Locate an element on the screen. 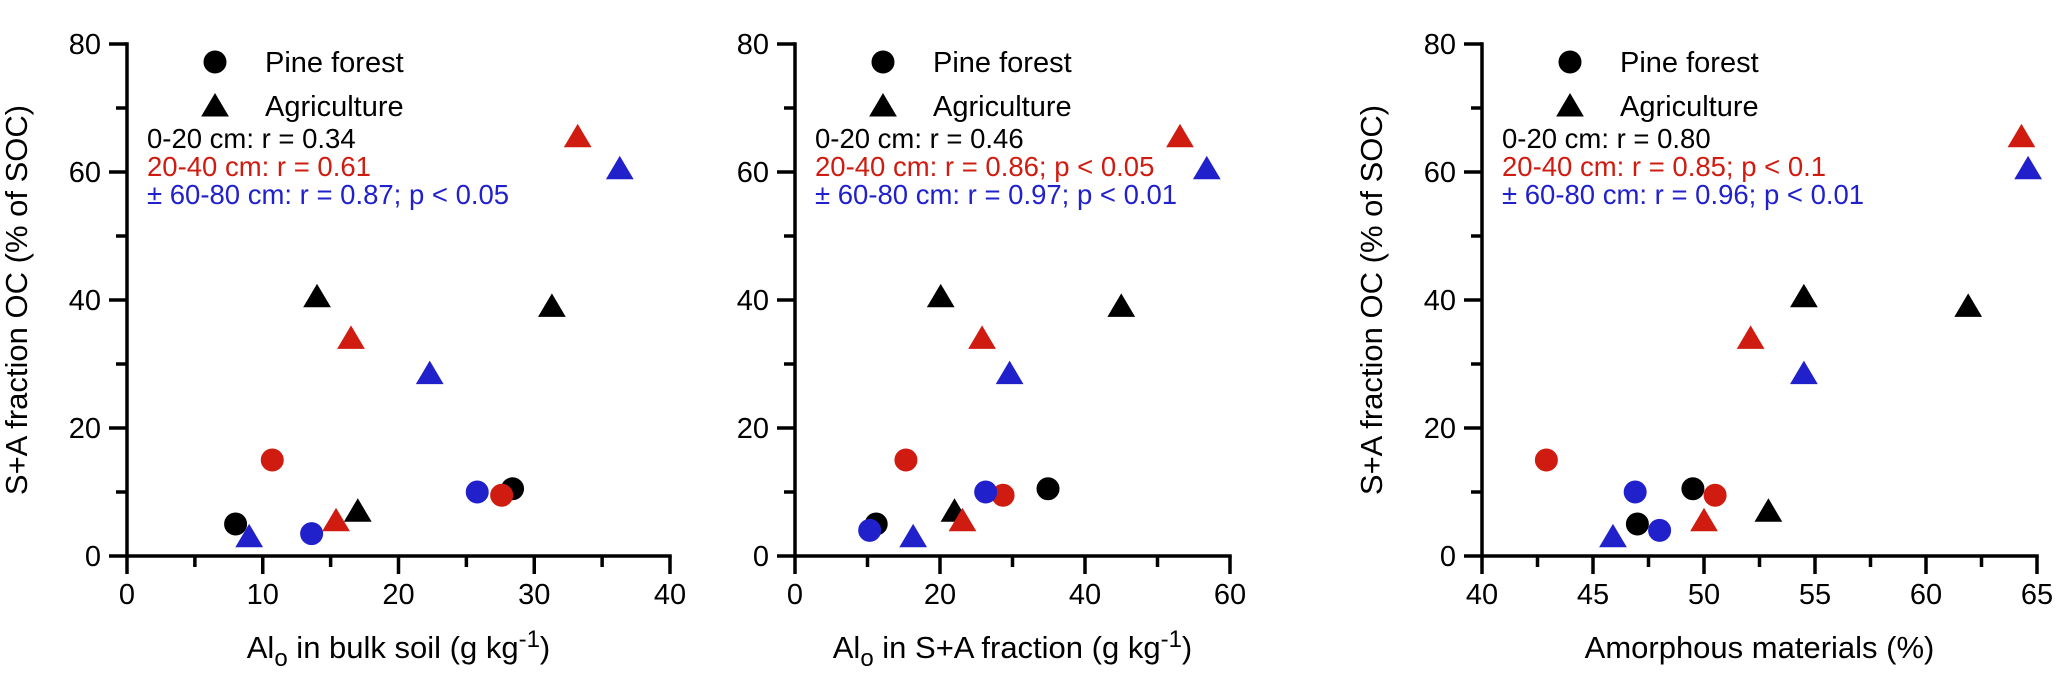  x-axis-title: Alo in S+A fraction (g kg-1) is located at coordinates (1013, 649).